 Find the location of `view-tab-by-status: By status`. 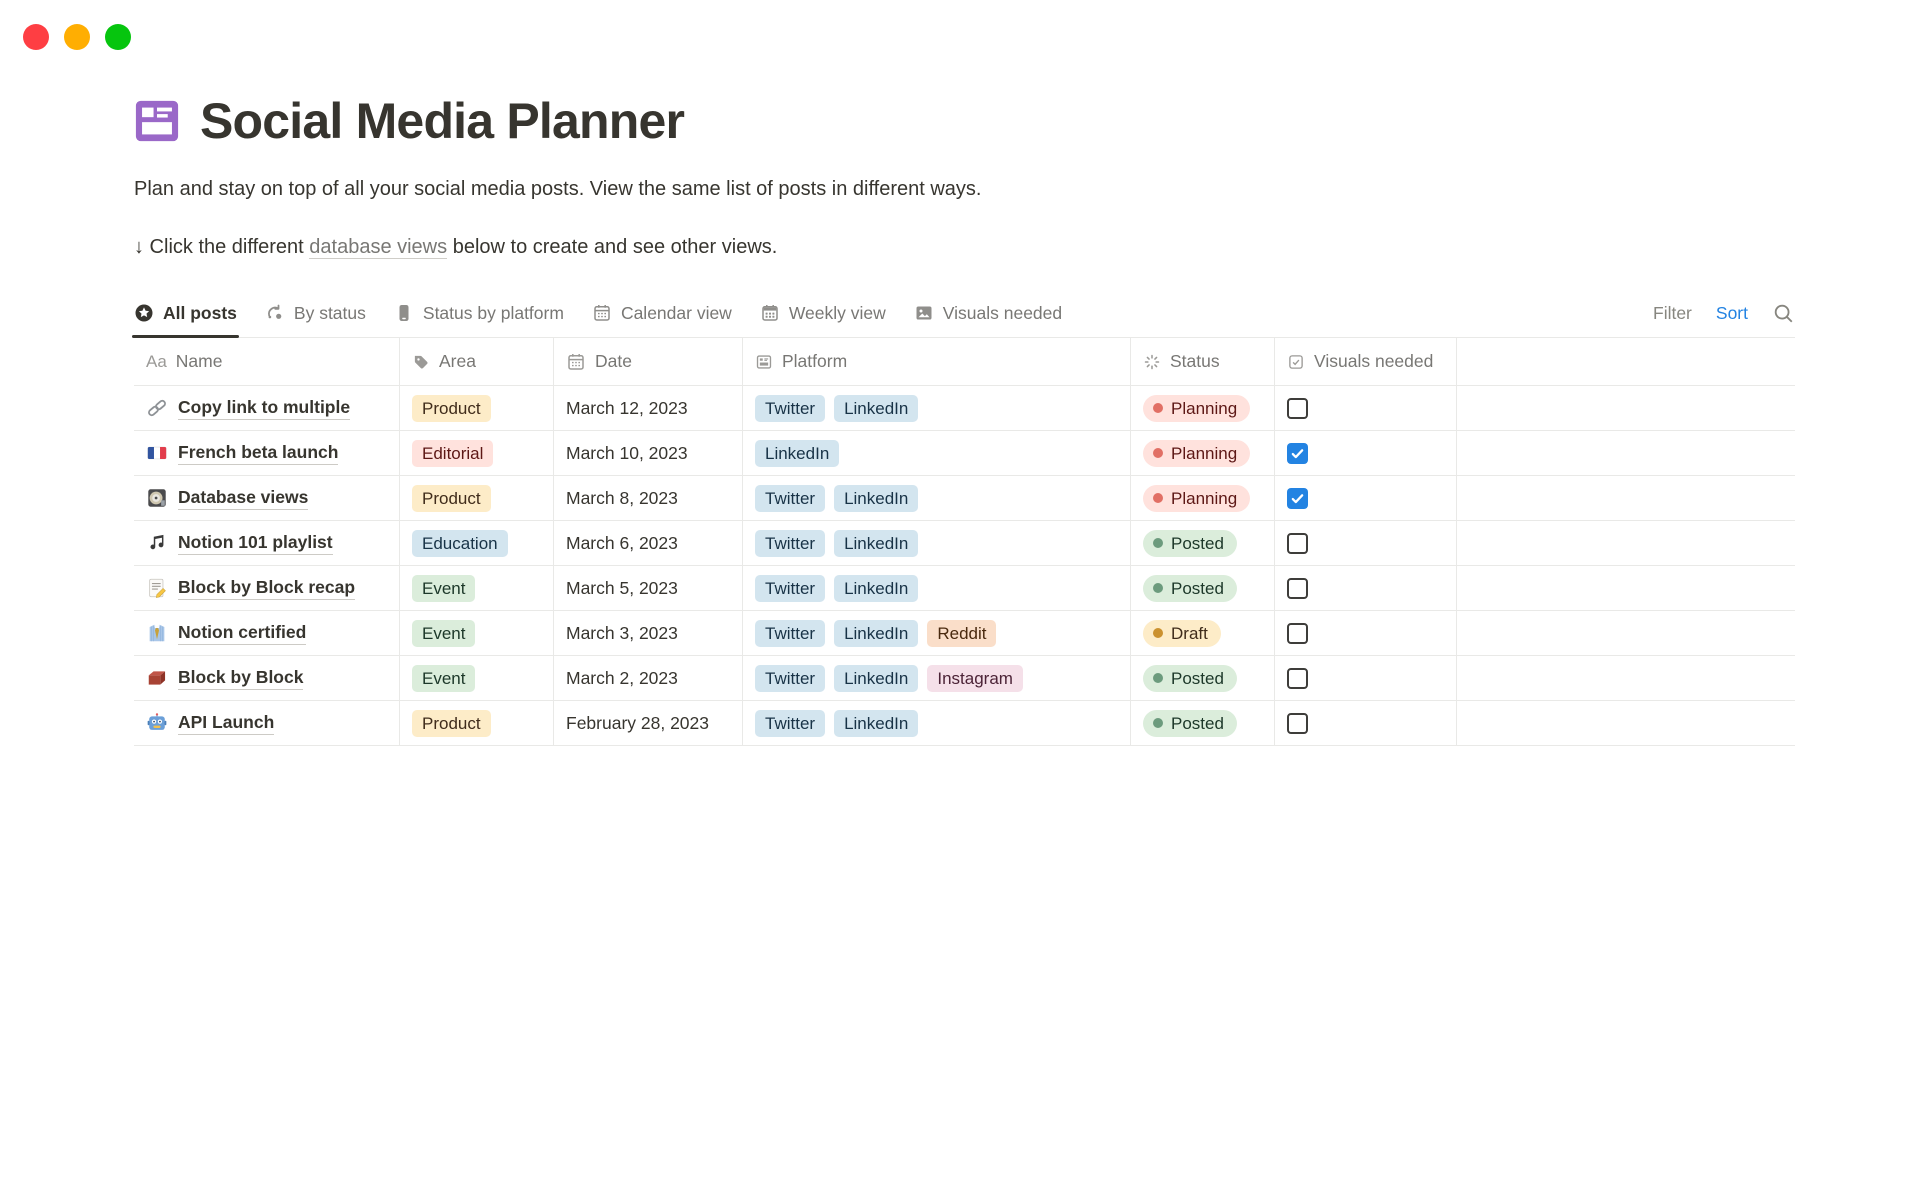

view-tab-by-status: By status is located at coordinates (315, 313).